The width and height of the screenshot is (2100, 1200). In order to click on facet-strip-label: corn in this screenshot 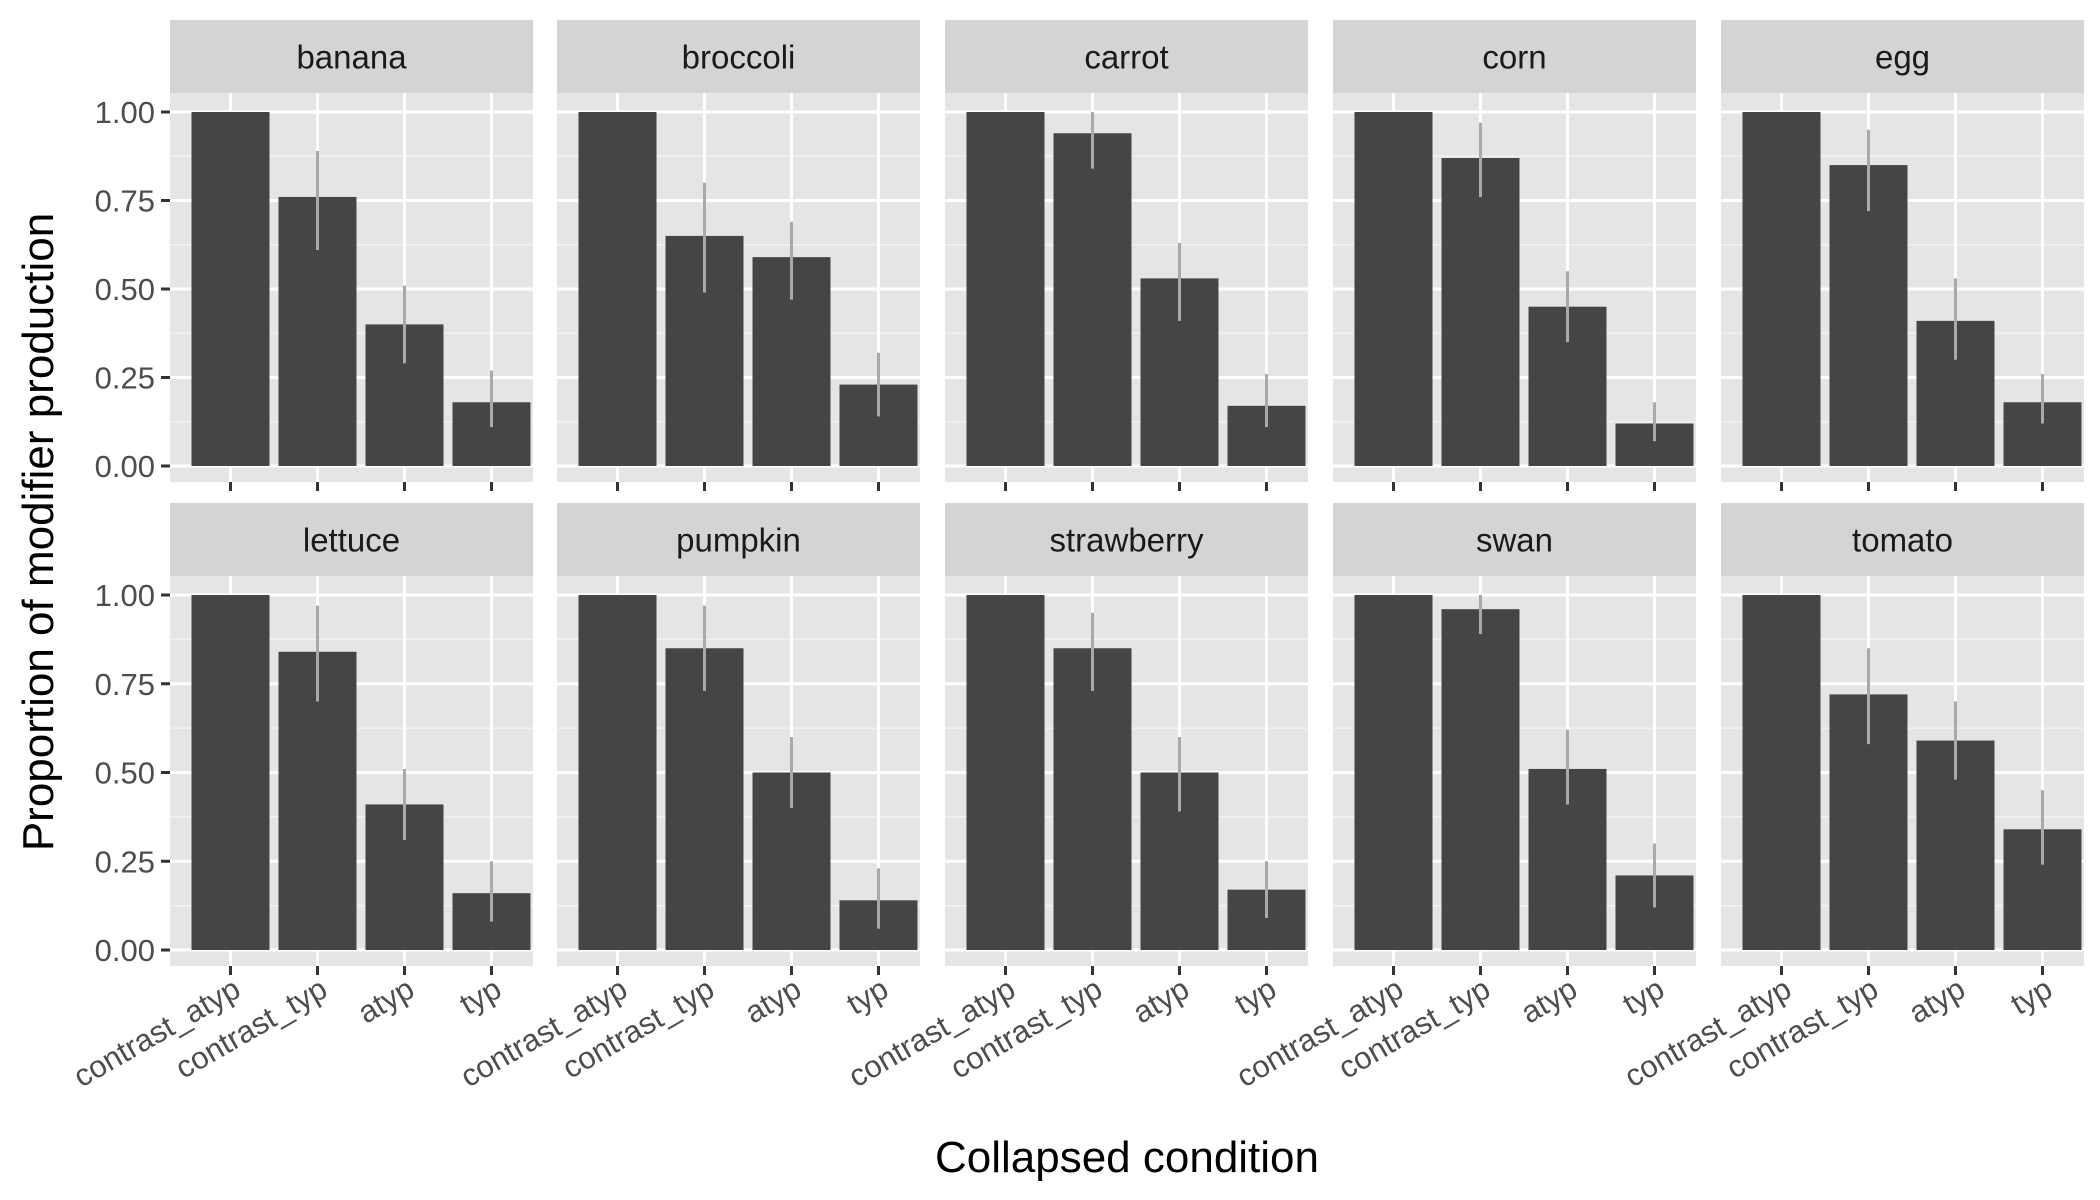, I will do `click(1514, 57)`.